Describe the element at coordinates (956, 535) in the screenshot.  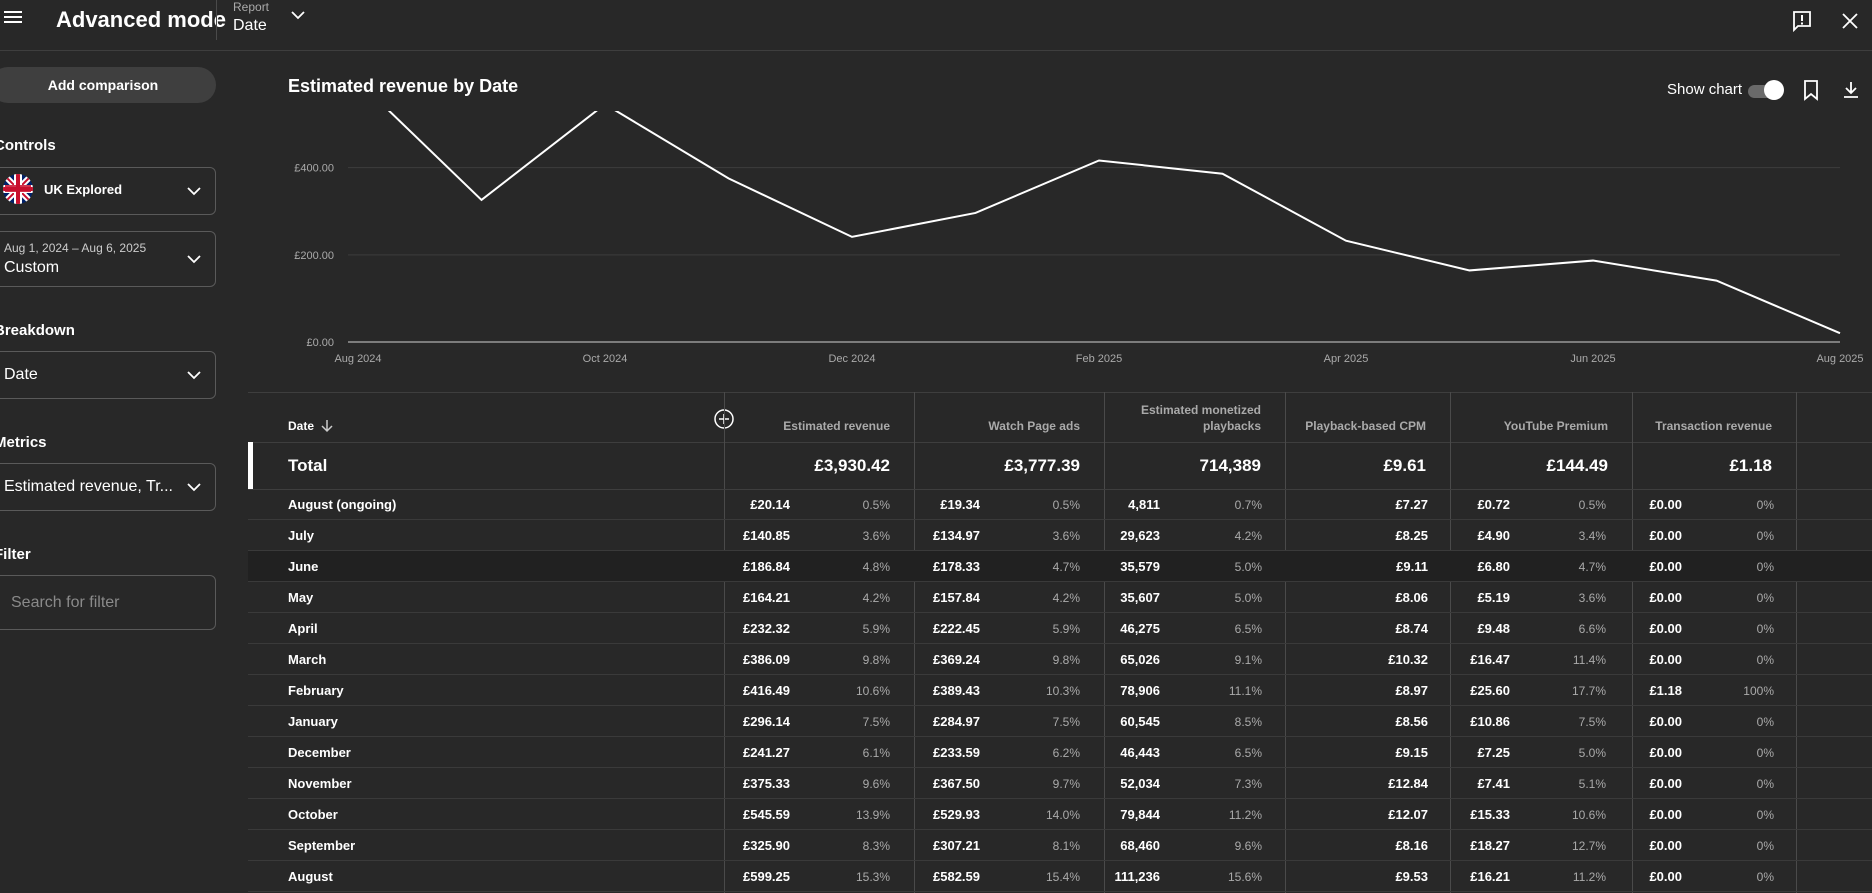
I see `cell-value: £134.97` at that location.